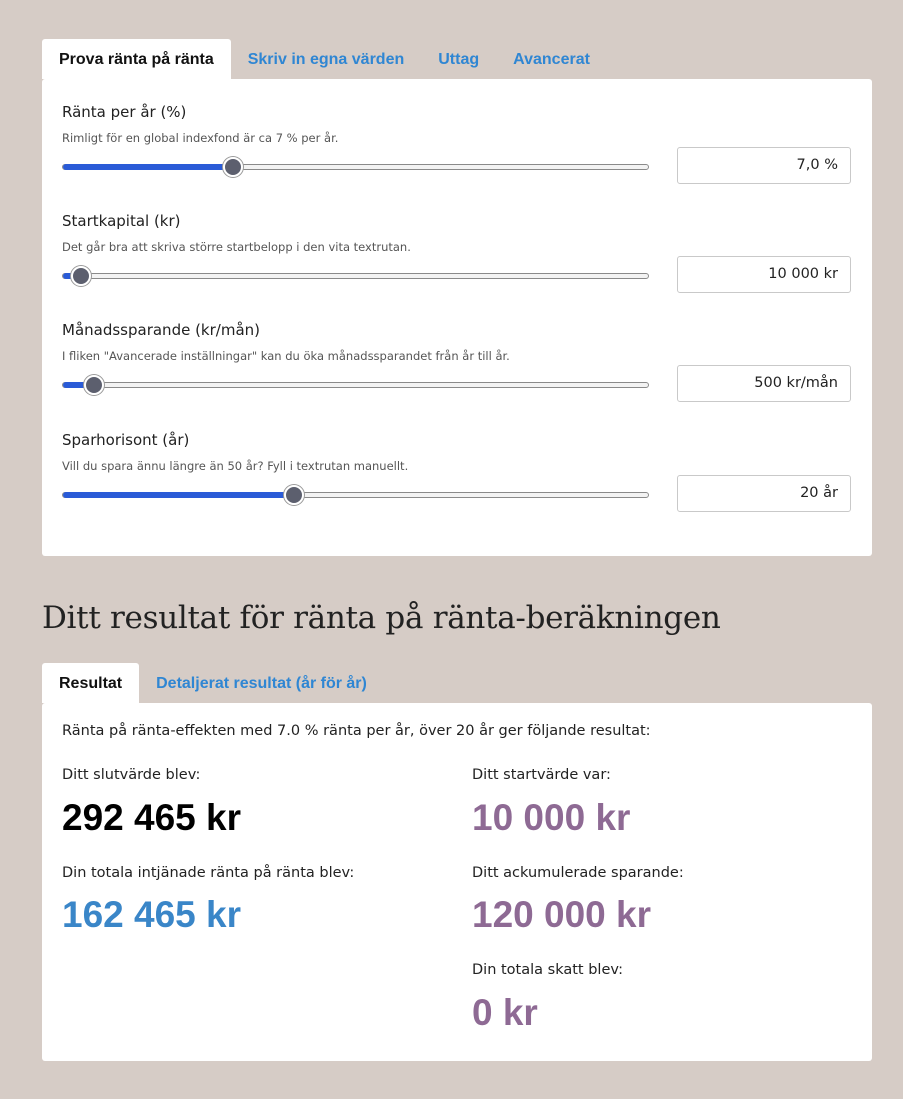  What do you see at coordinates (355, 495) in the screenshot?
I see `horizon-slider` at bounding box center [355, 495].